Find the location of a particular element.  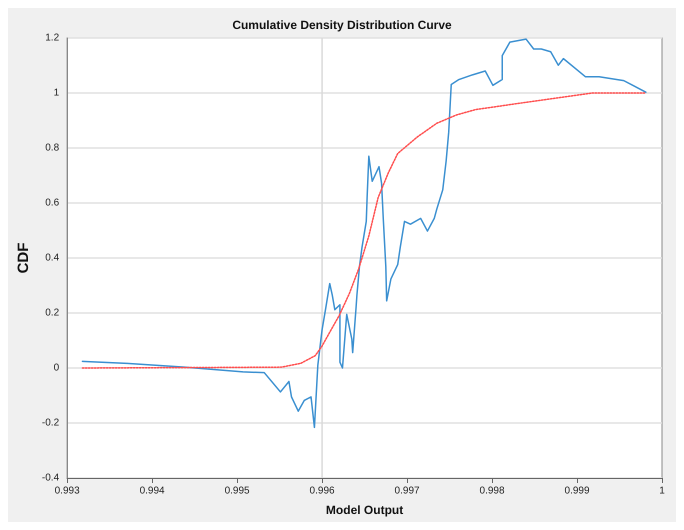

x-tick-label: 0.995 is located at coordinates (237, 491).